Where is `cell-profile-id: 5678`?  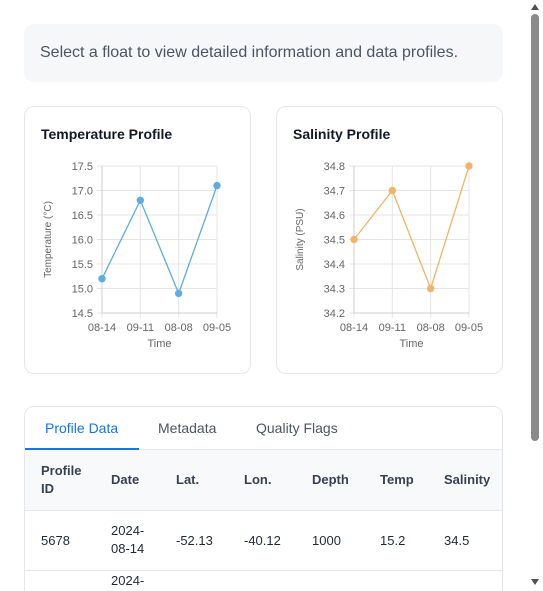 cell-profile-id: 5678 is located at coordinates (55, 540).